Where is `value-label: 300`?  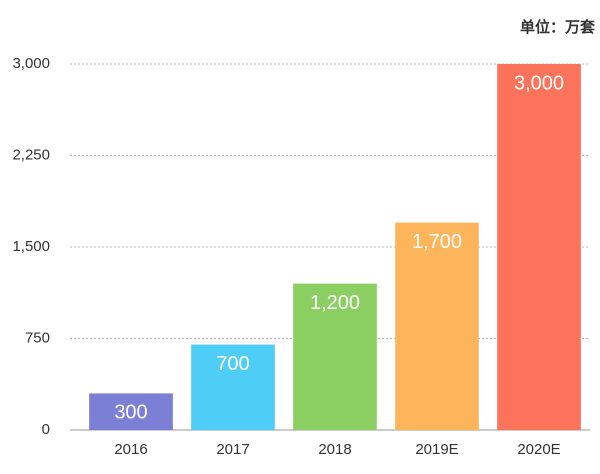
value-label: 300 is located at coordinates (130, 413).